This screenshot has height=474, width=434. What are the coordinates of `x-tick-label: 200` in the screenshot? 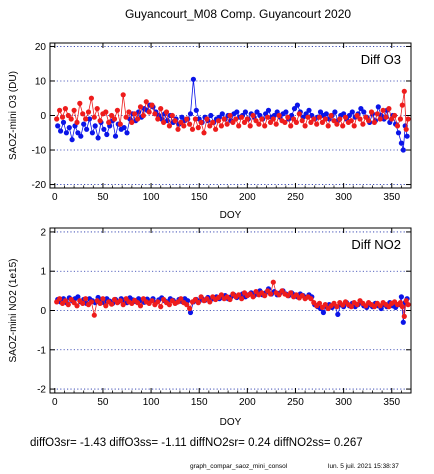 It's located at (247, 197).